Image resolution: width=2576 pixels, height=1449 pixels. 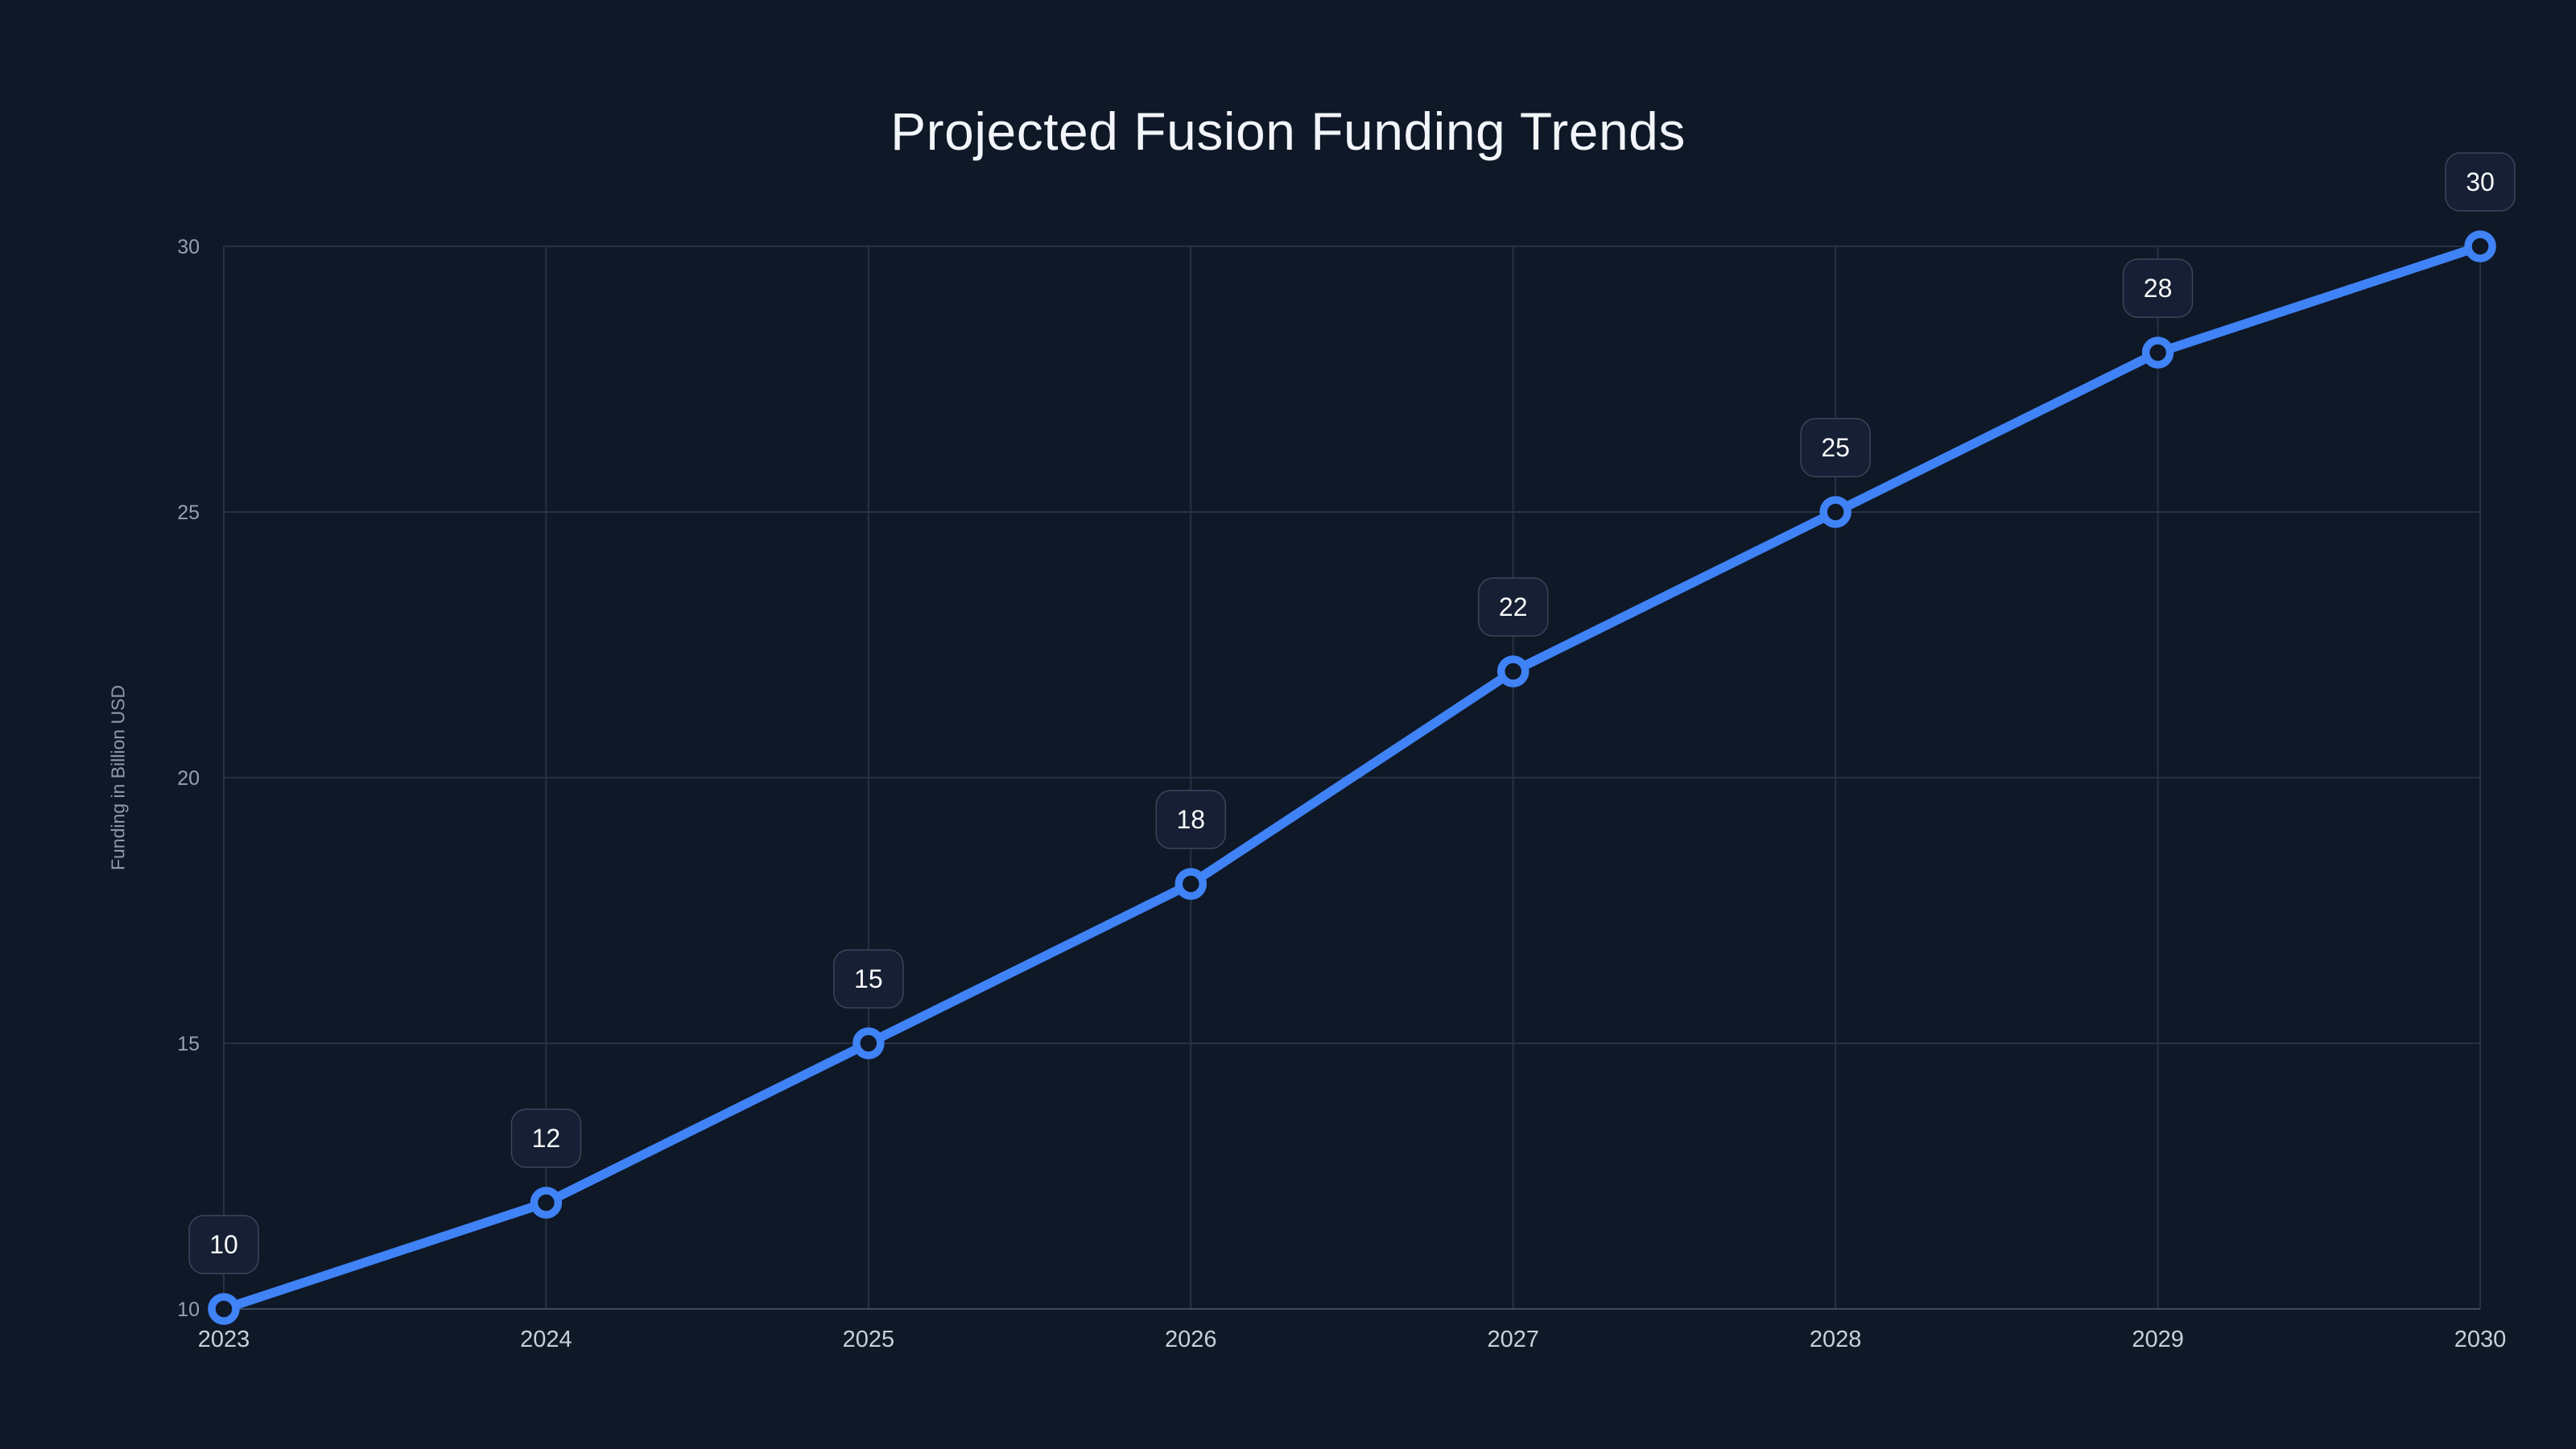 I want to click on x-tick-label: 2025, so click(x=869, y=1339).